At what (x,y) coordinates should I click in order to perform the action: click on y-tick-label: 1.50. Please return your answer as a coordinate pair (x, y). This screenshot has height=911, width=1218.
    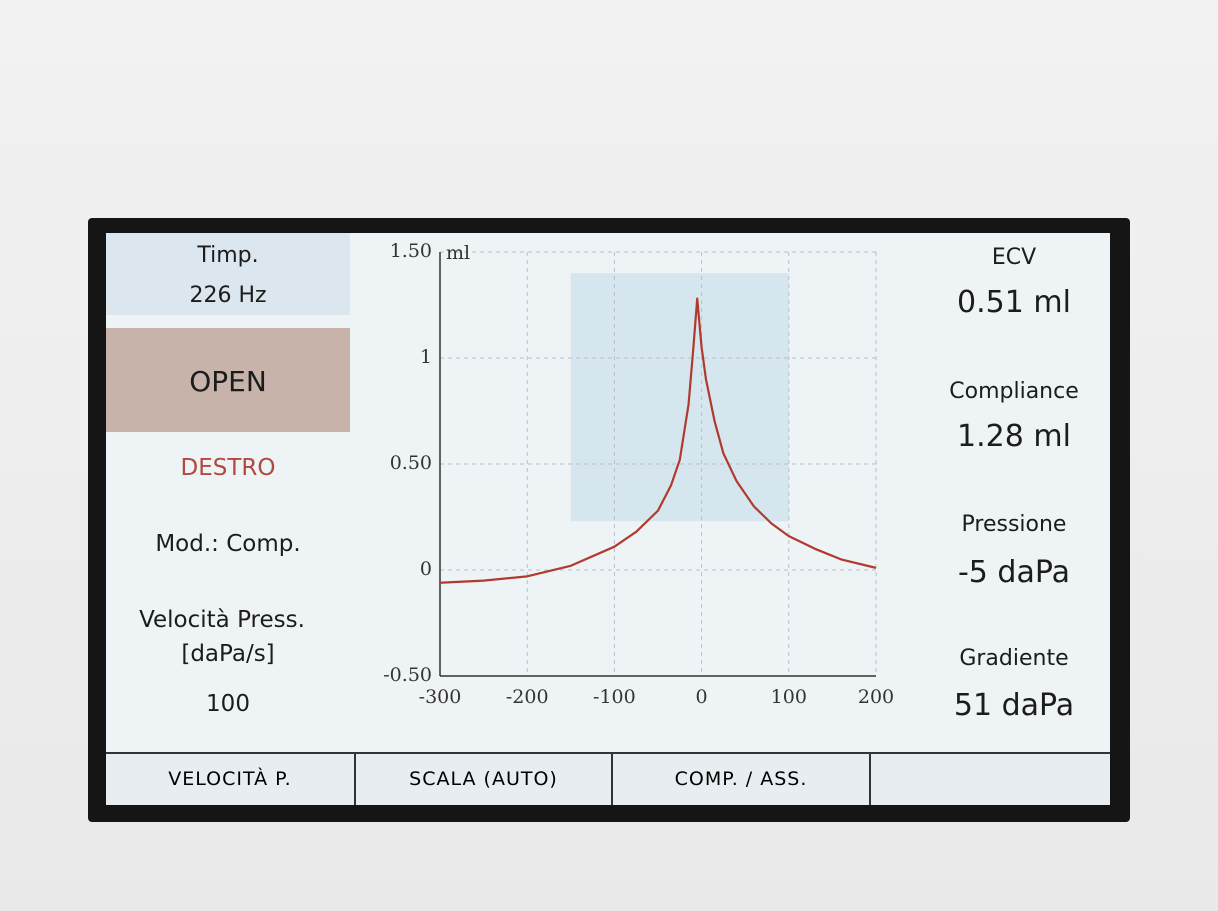
    Looking at the image, I should click on (411, 251).